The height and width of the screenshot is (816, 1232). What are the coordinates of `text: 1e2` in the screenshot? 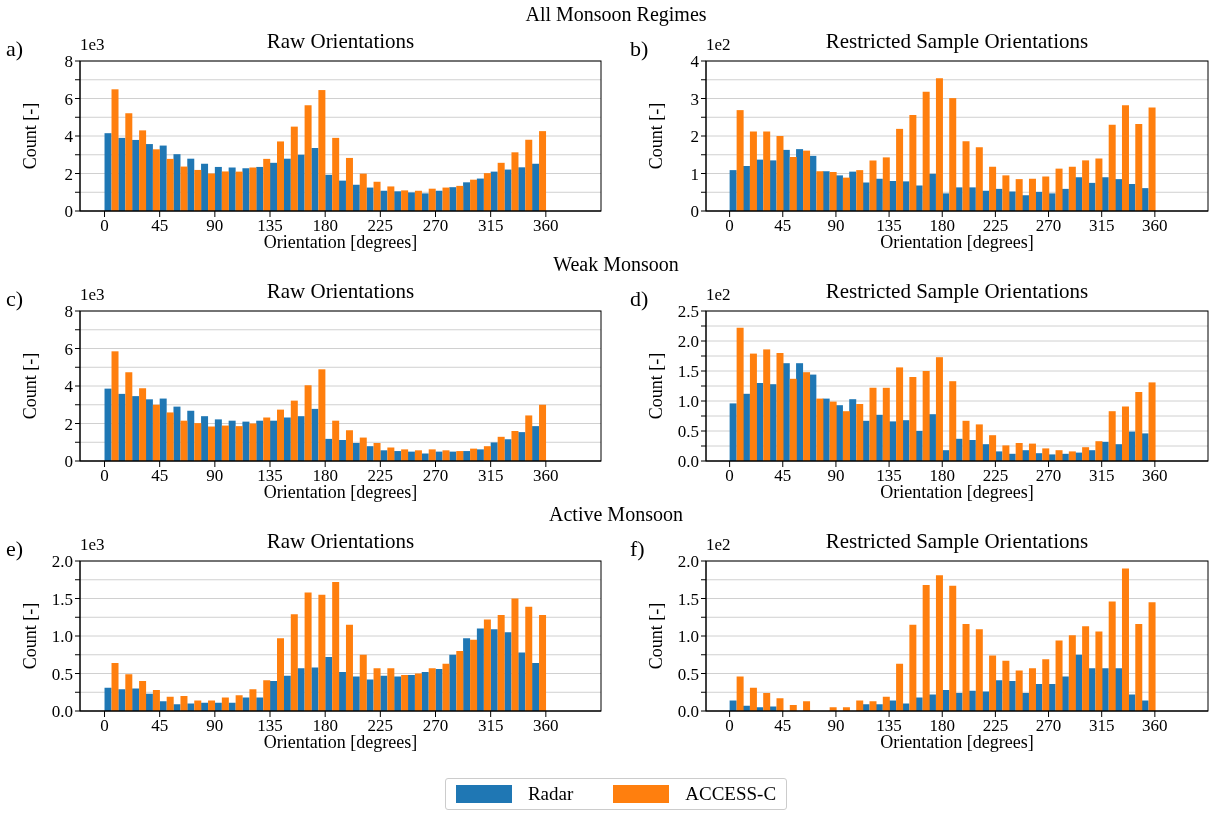 It's located at (718, 45).